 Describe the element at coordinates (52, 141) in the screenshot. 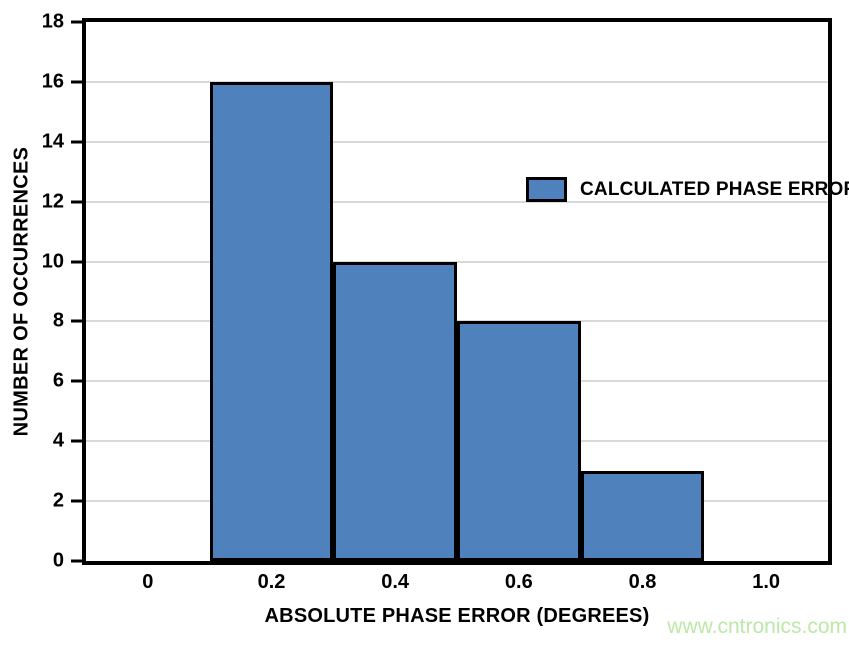

I see `y-tick-label-14: 14` at that location.